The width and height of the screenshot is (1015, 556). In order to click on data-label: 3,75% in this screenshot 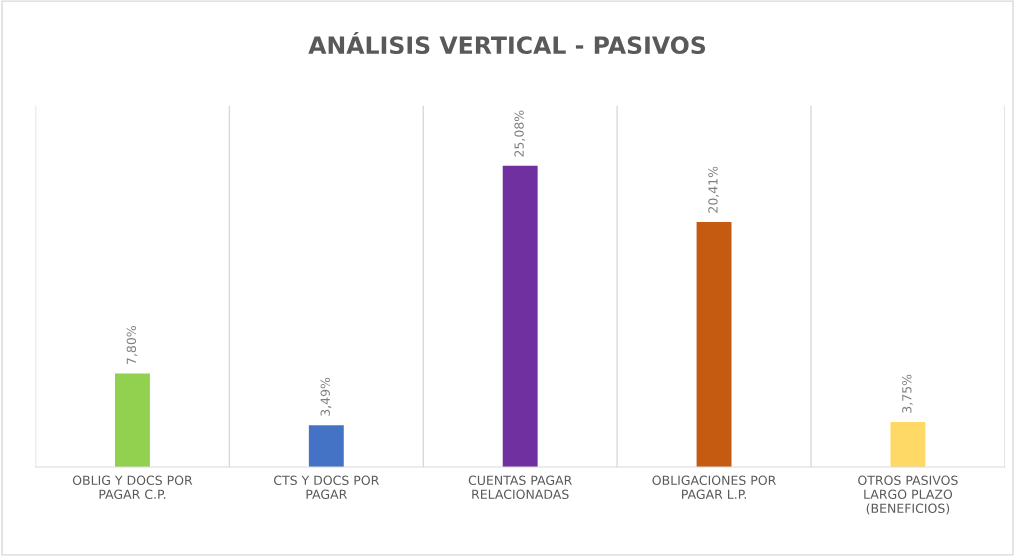, I will do `click(907, 393)`.